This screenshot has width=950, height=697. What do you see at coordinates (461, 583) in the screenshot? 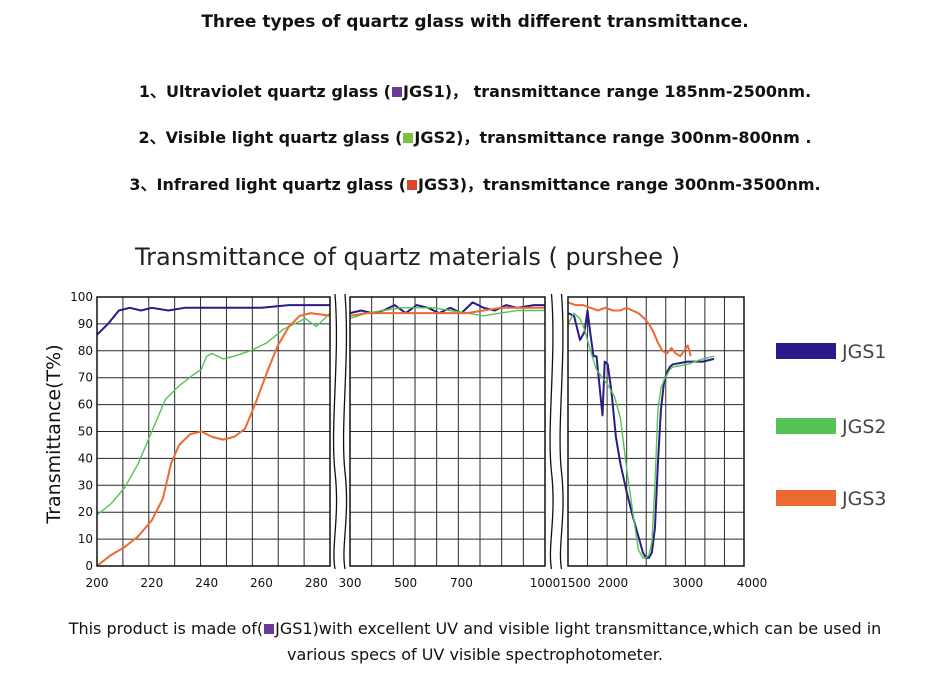
I see `x-tick-label: 700` at bounding box center [461, 583].